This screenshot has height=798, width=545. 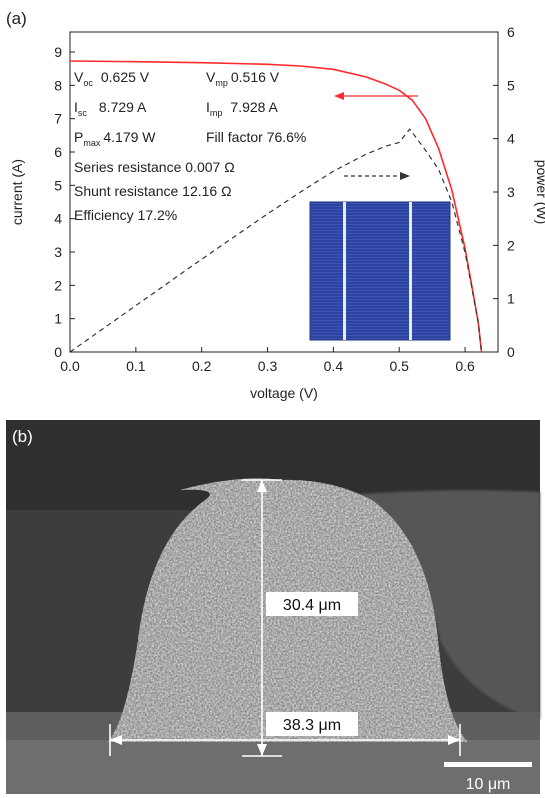 What do you see at coordinates (153, 191) in the screenshot?
I see `shunt-resistance-annotation: Shunt resistance 12.16 Ω` at bounding box center [153, 191].